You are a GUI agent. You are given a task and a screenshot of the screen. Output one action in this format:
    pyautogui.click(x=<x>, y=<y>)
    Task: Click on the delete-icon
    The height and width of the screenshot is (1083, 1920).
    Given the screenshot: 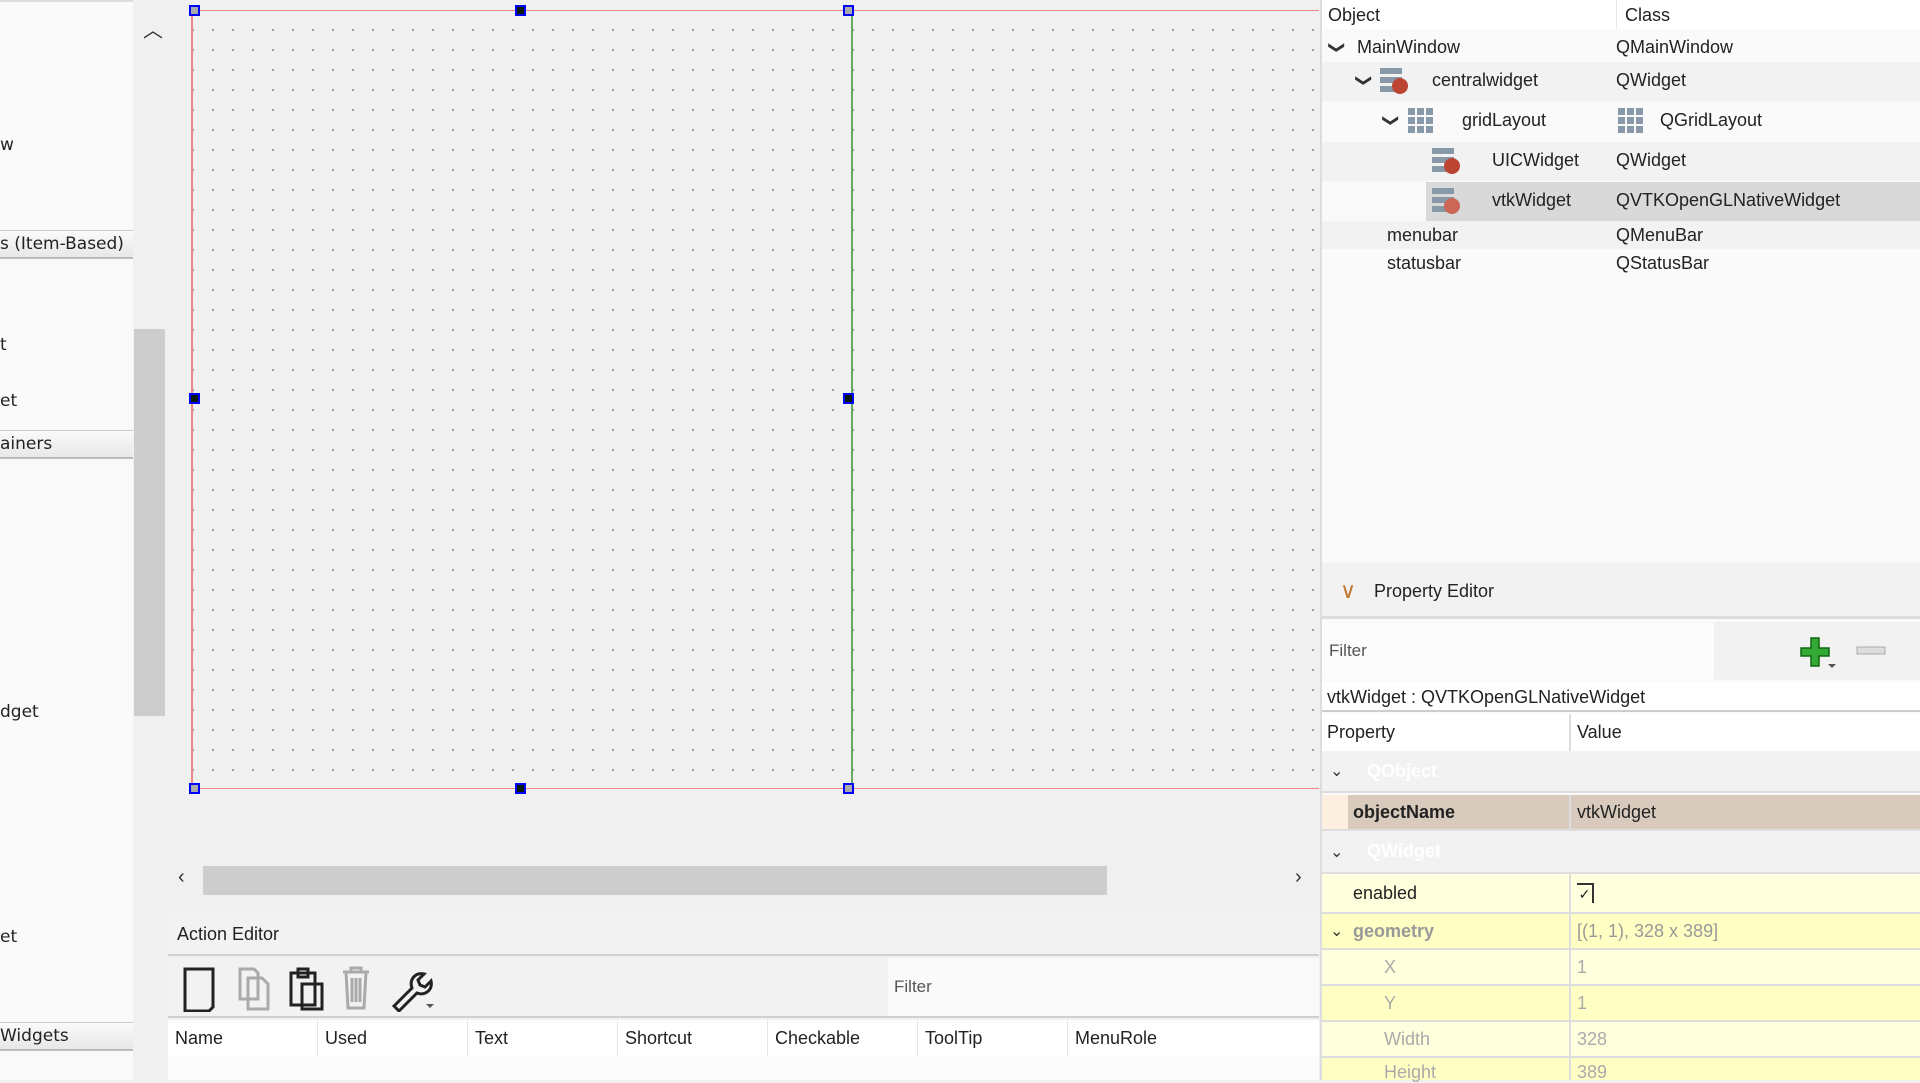 What is the action you would take?
    pyautogui.click(x=360, y=989)
    